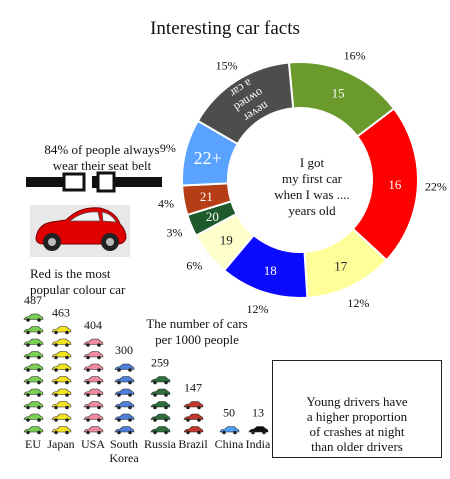 Image resolution: width=450 pixels, height=479 pixels. I want to click on category-label: Japan, so click(60, 444).